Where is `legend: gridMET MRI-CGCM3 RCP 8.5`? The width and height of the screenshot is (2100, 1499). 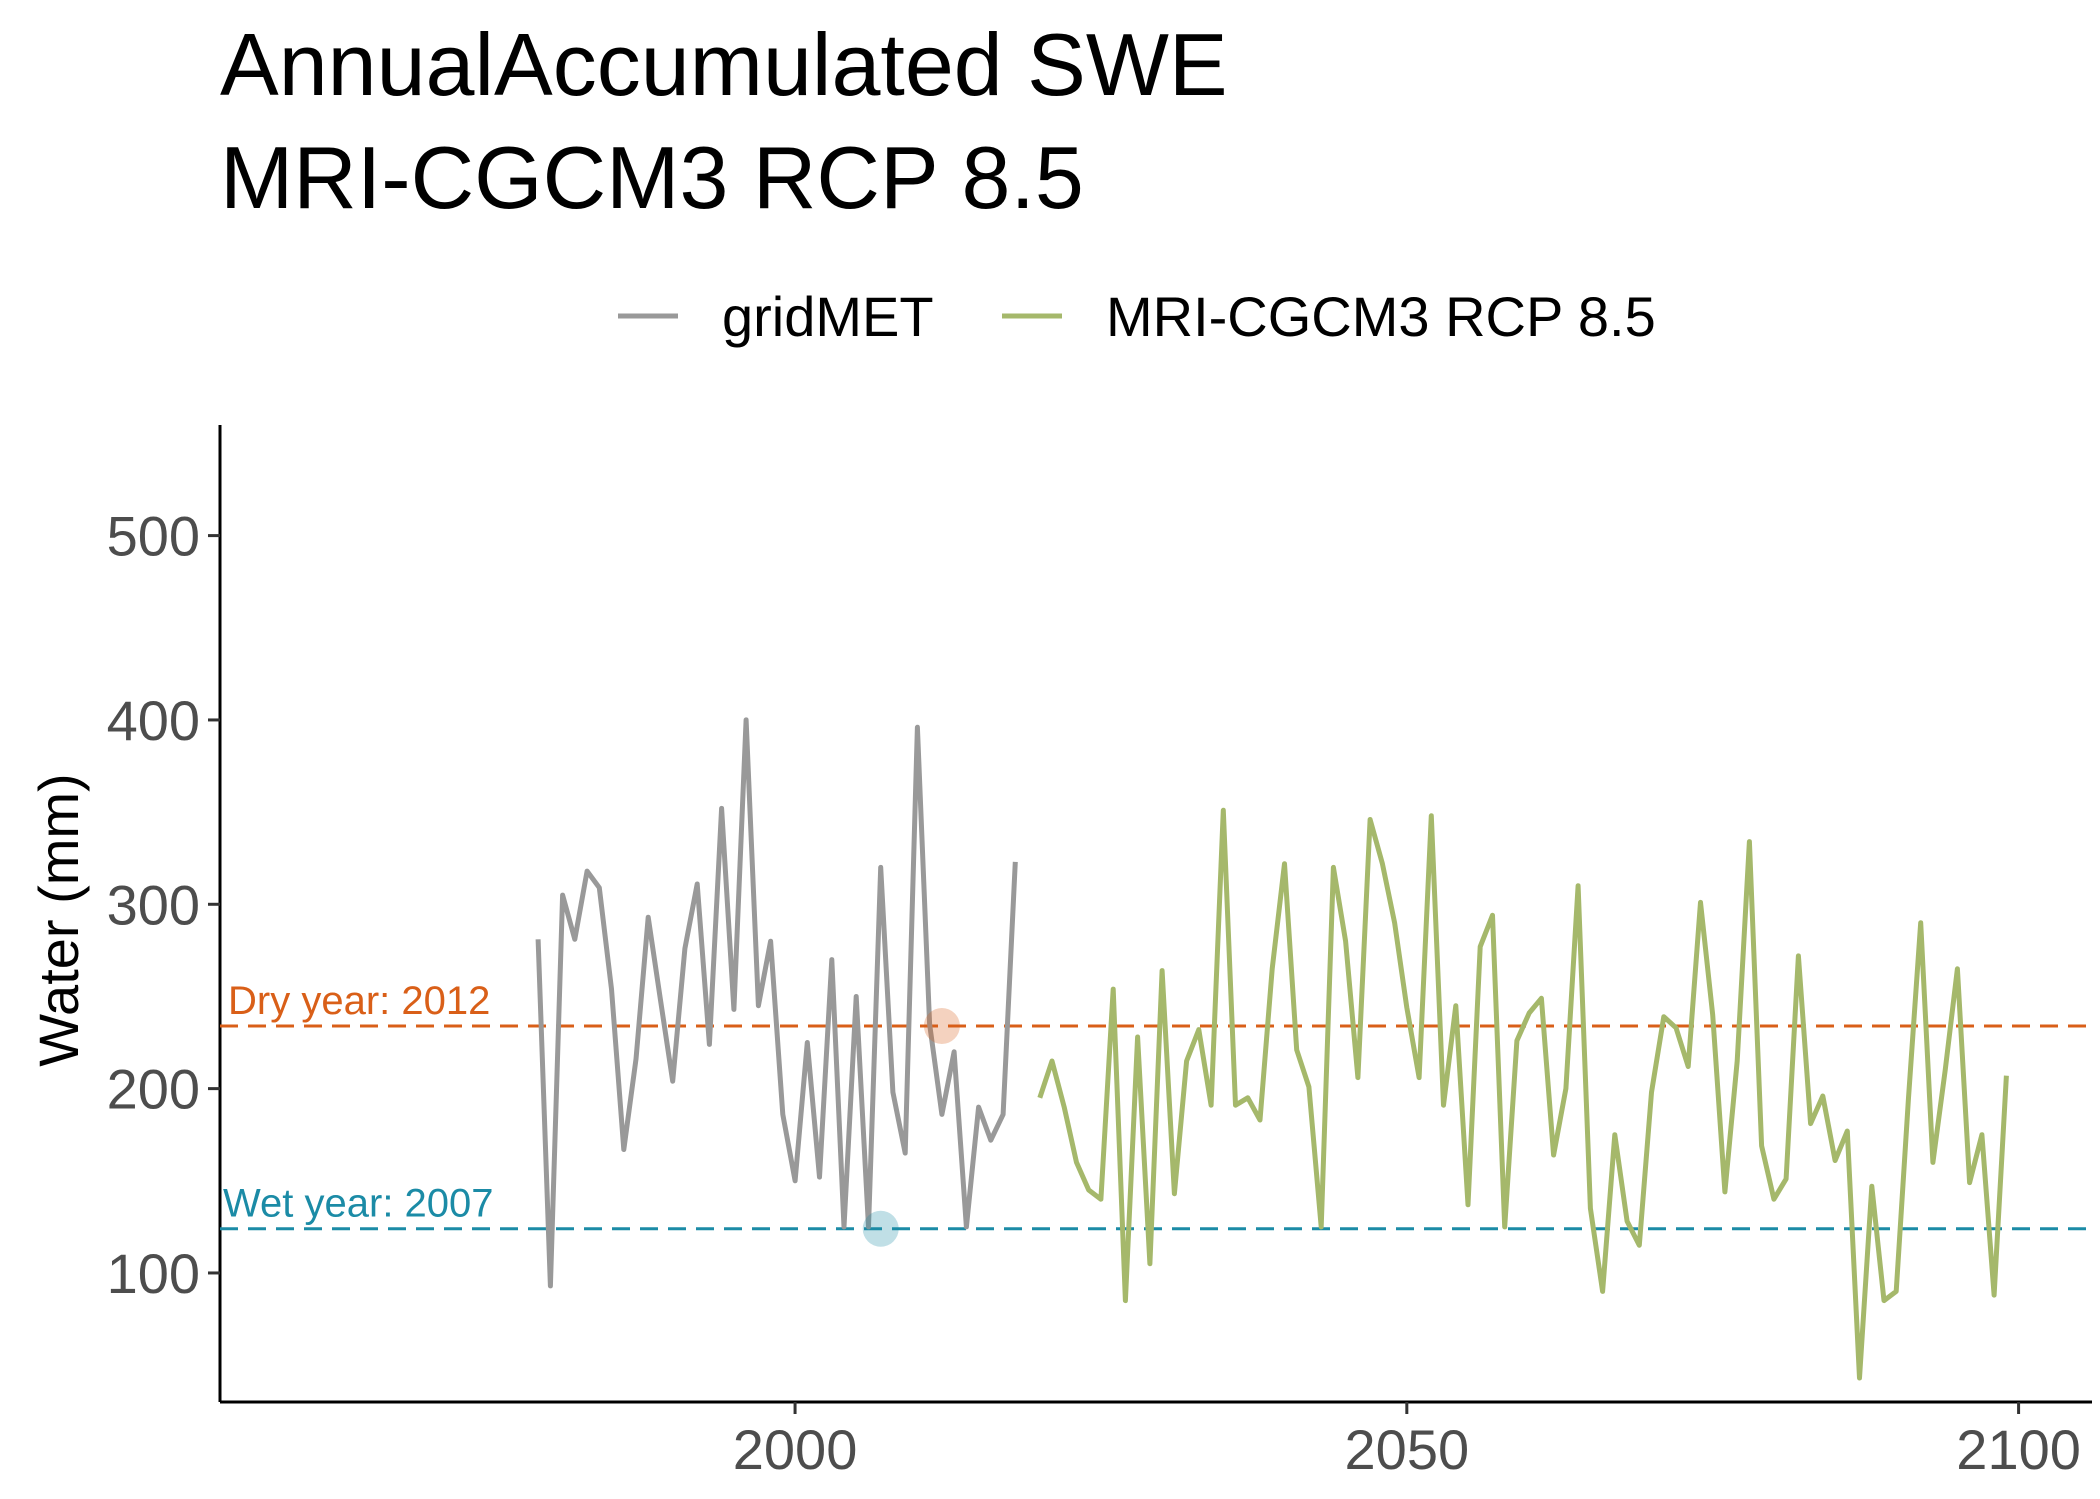 legend: gridMET MRI-CGCM3 RCP 8.5 is located at coordinates (1137, 316).